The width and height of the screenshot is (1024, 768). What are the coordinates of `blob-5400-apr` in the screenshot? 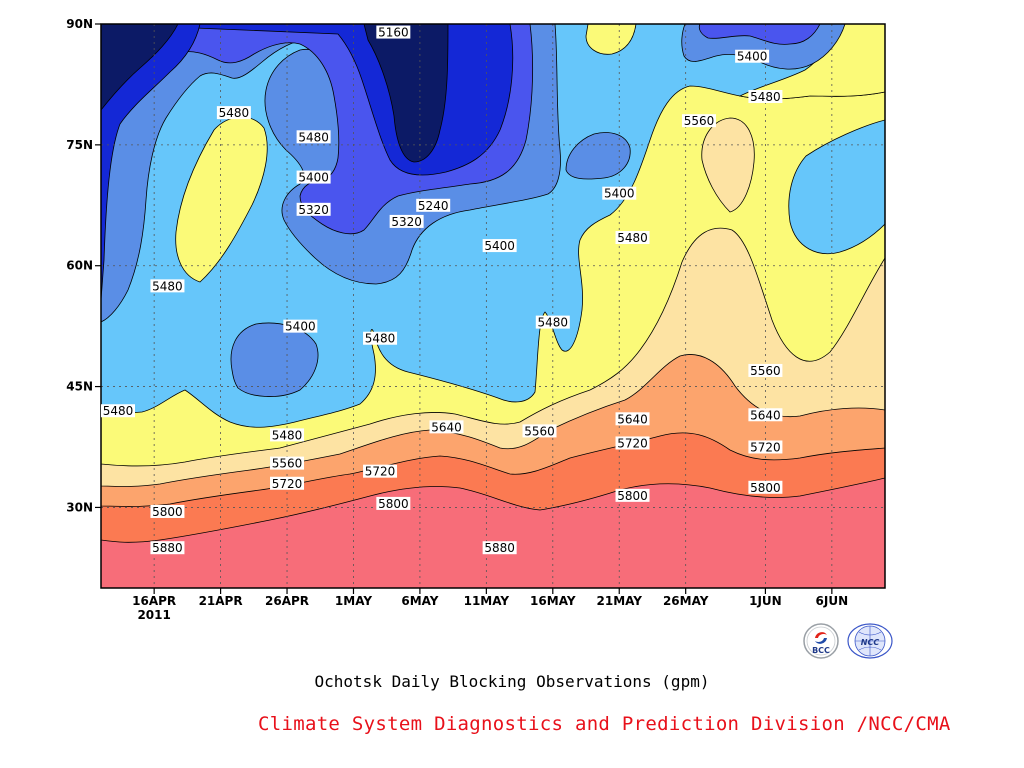 It's located at (274, 359).